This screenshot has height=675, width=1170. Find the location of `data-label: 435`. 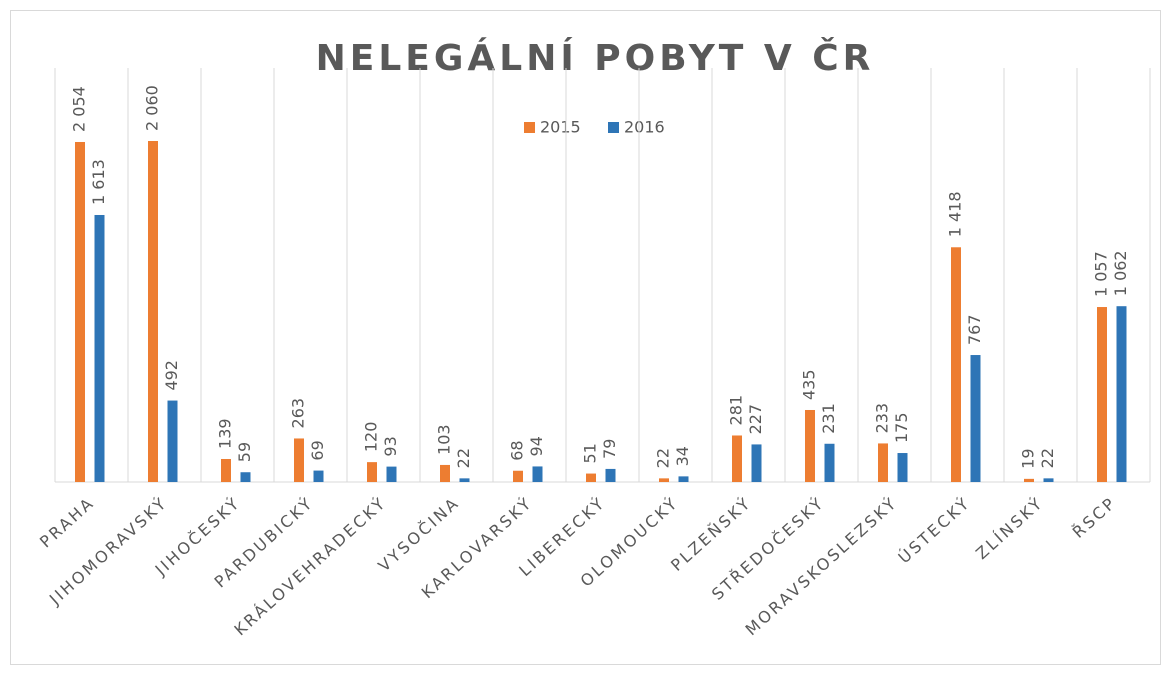

data-label: 435 is located at coordinates (809, 384).